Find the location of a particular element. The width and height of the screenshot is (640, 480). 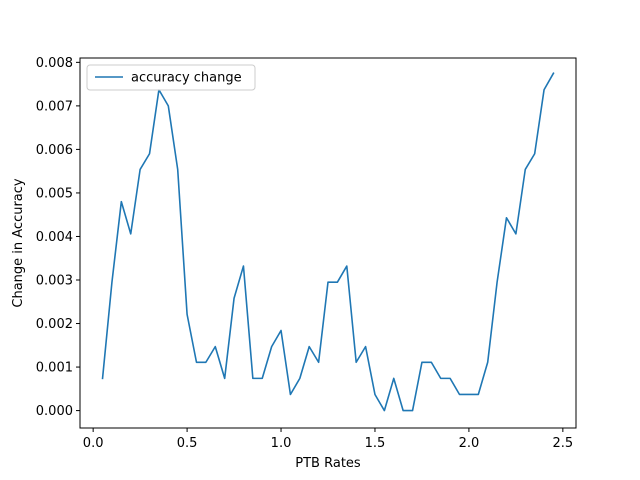

legend-box is located at coordinates (171, 77).